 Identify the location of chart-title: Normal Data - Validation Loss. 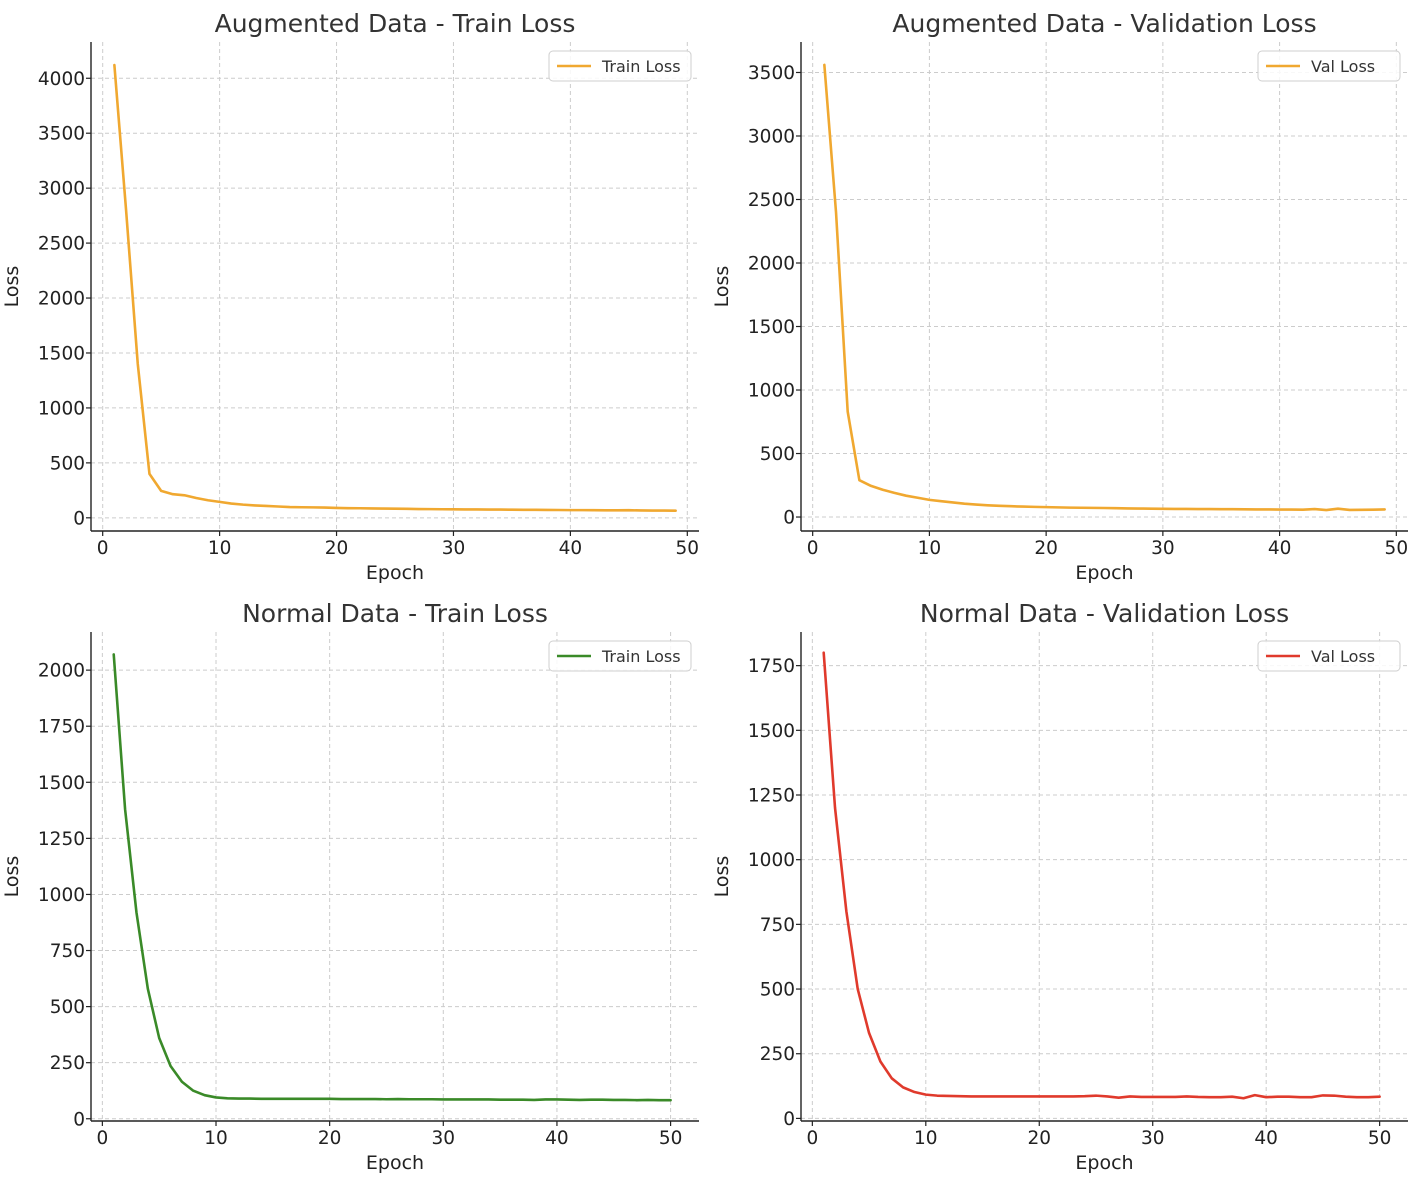
(1104, 613).